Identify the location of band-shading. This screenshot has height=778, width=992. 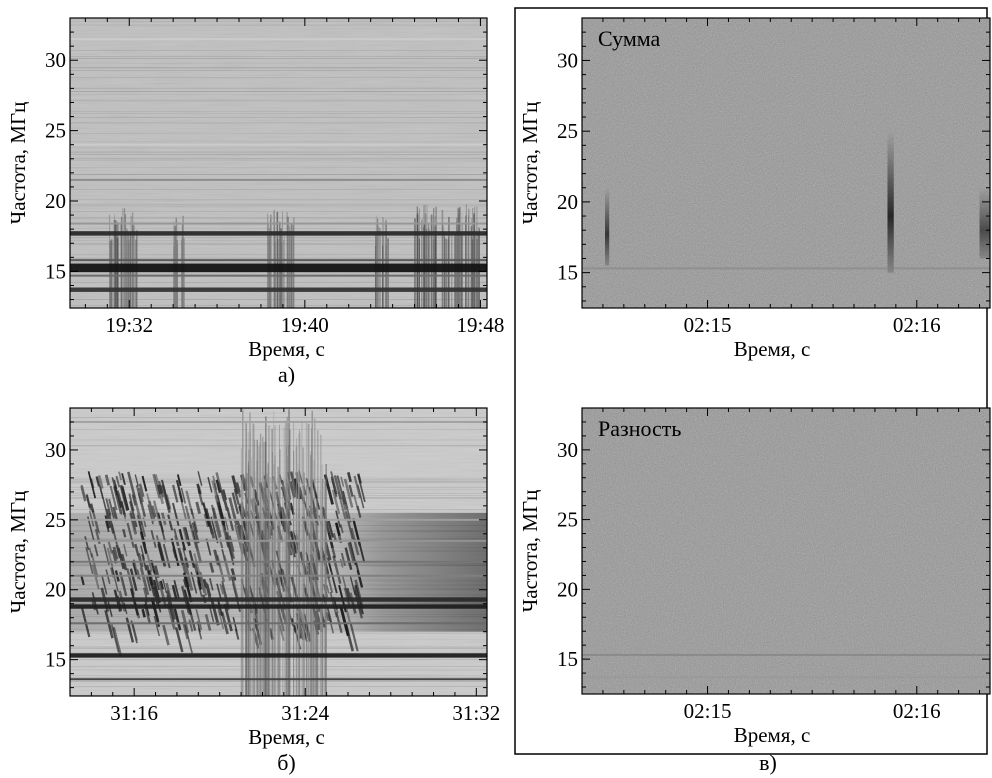
(278, 572).